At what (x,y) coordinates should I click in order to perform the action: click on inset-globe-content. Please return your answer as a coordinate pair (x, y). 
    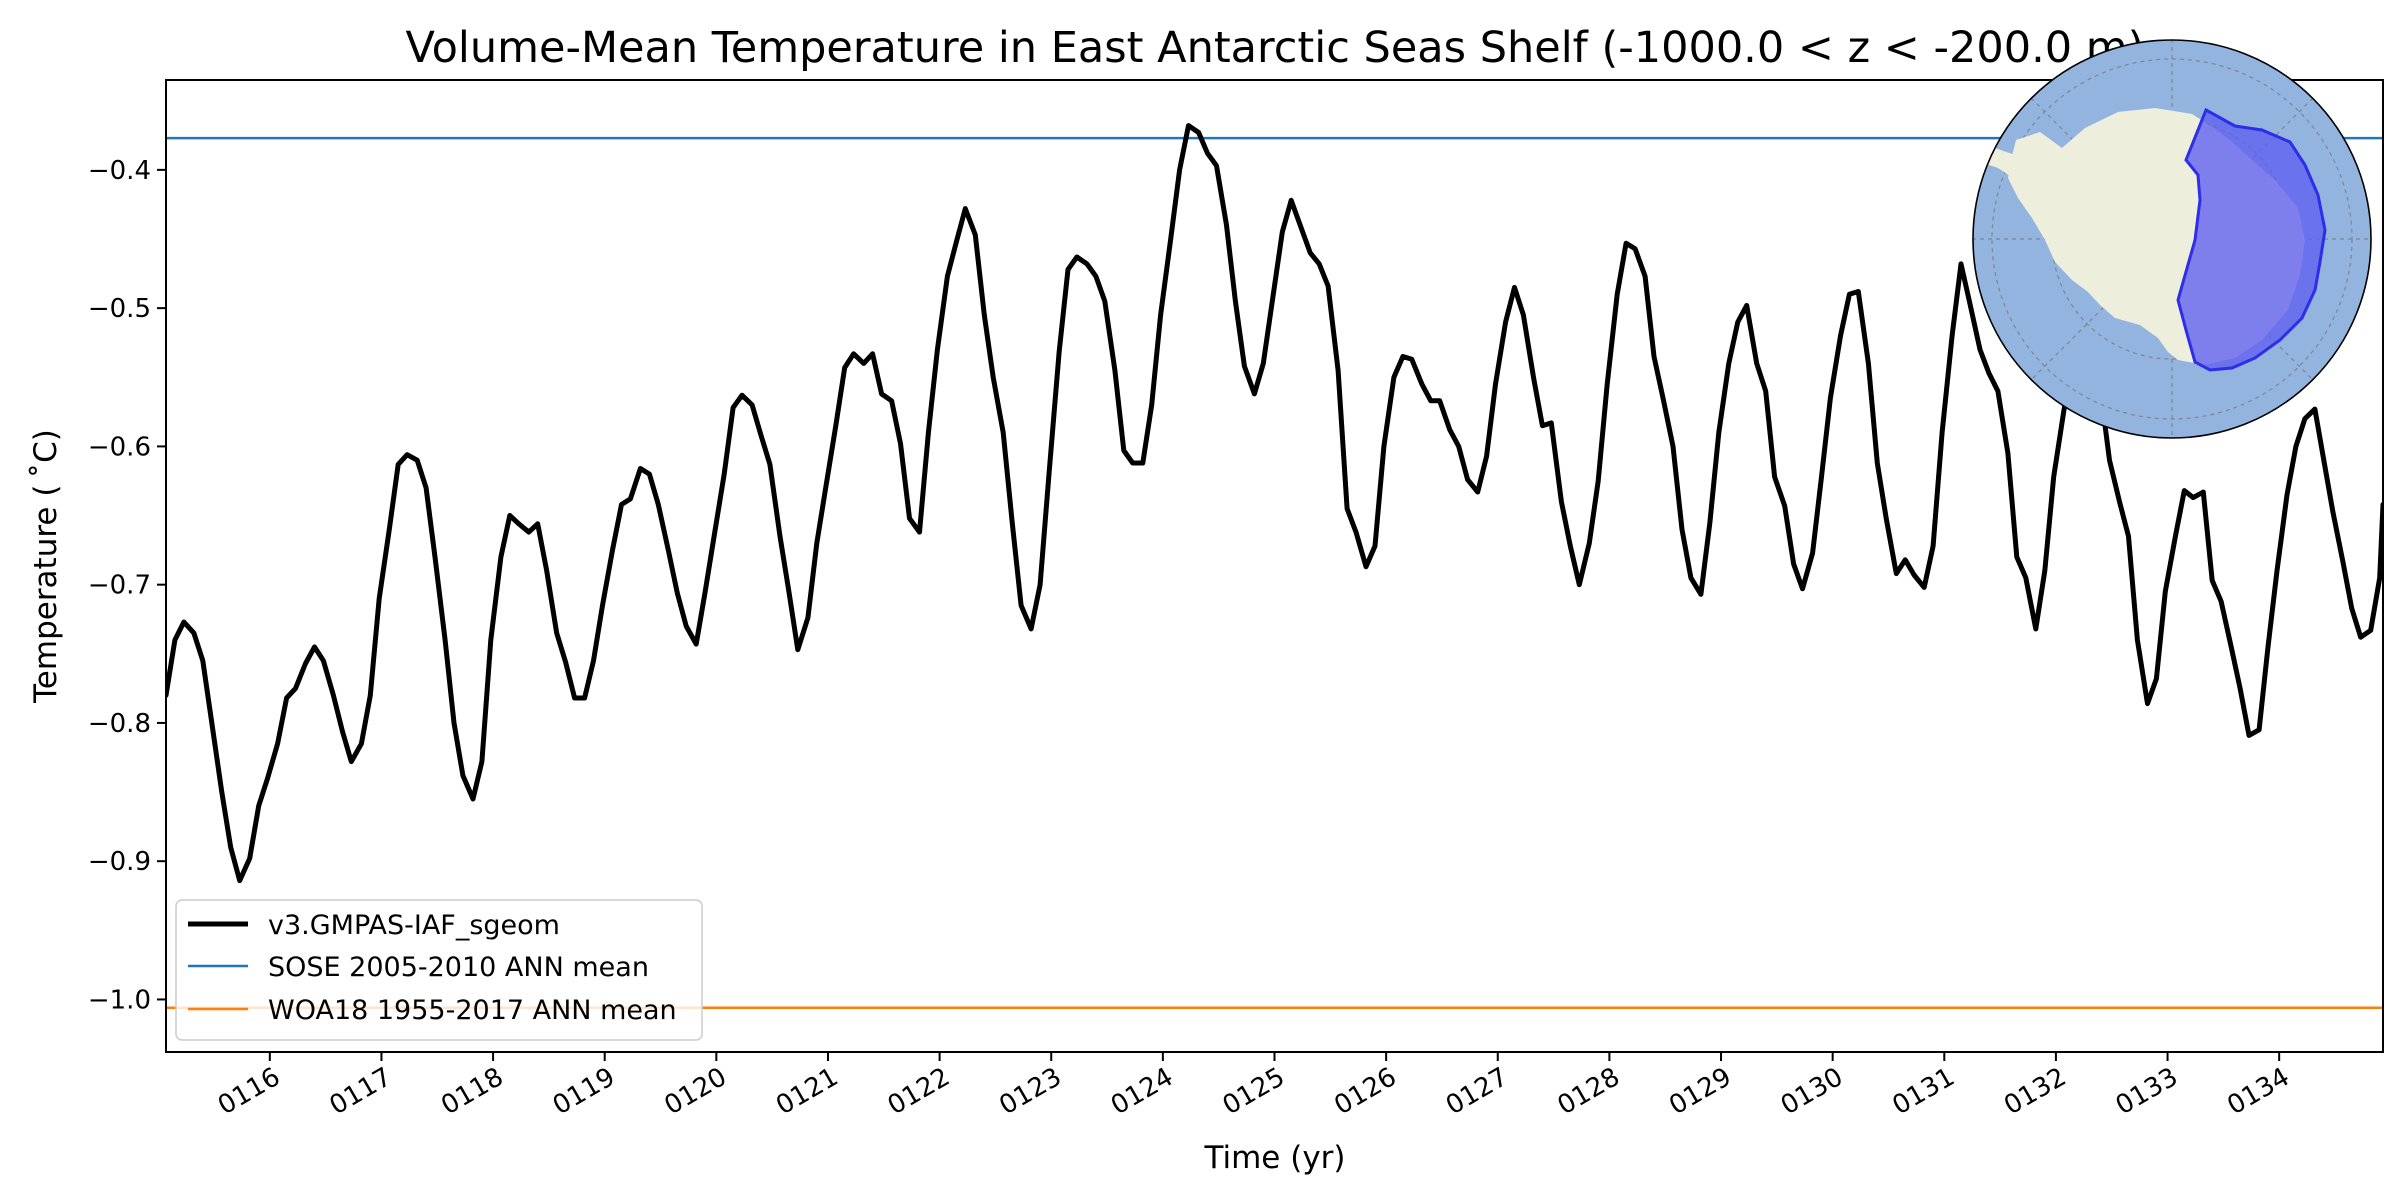
    Looking at the image, I should click on (2172, 239).